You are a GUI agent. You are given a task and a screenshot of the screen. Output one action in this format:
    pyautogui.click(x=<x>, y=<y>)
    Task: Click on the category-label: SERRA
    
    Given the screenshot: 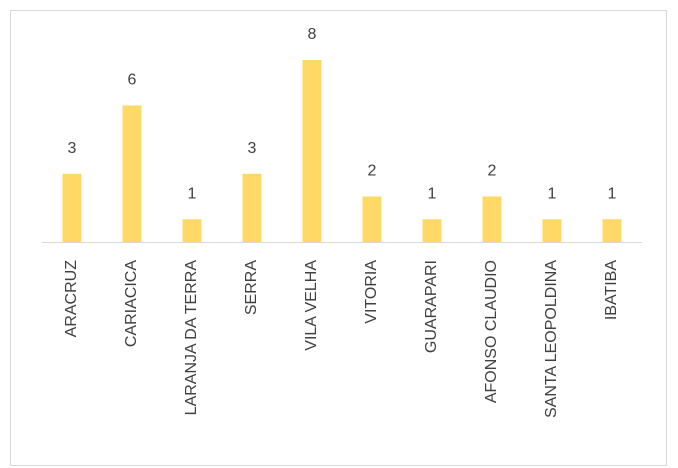 What is the action you would take?
    pyautogui.click(x=251, y=287)
    